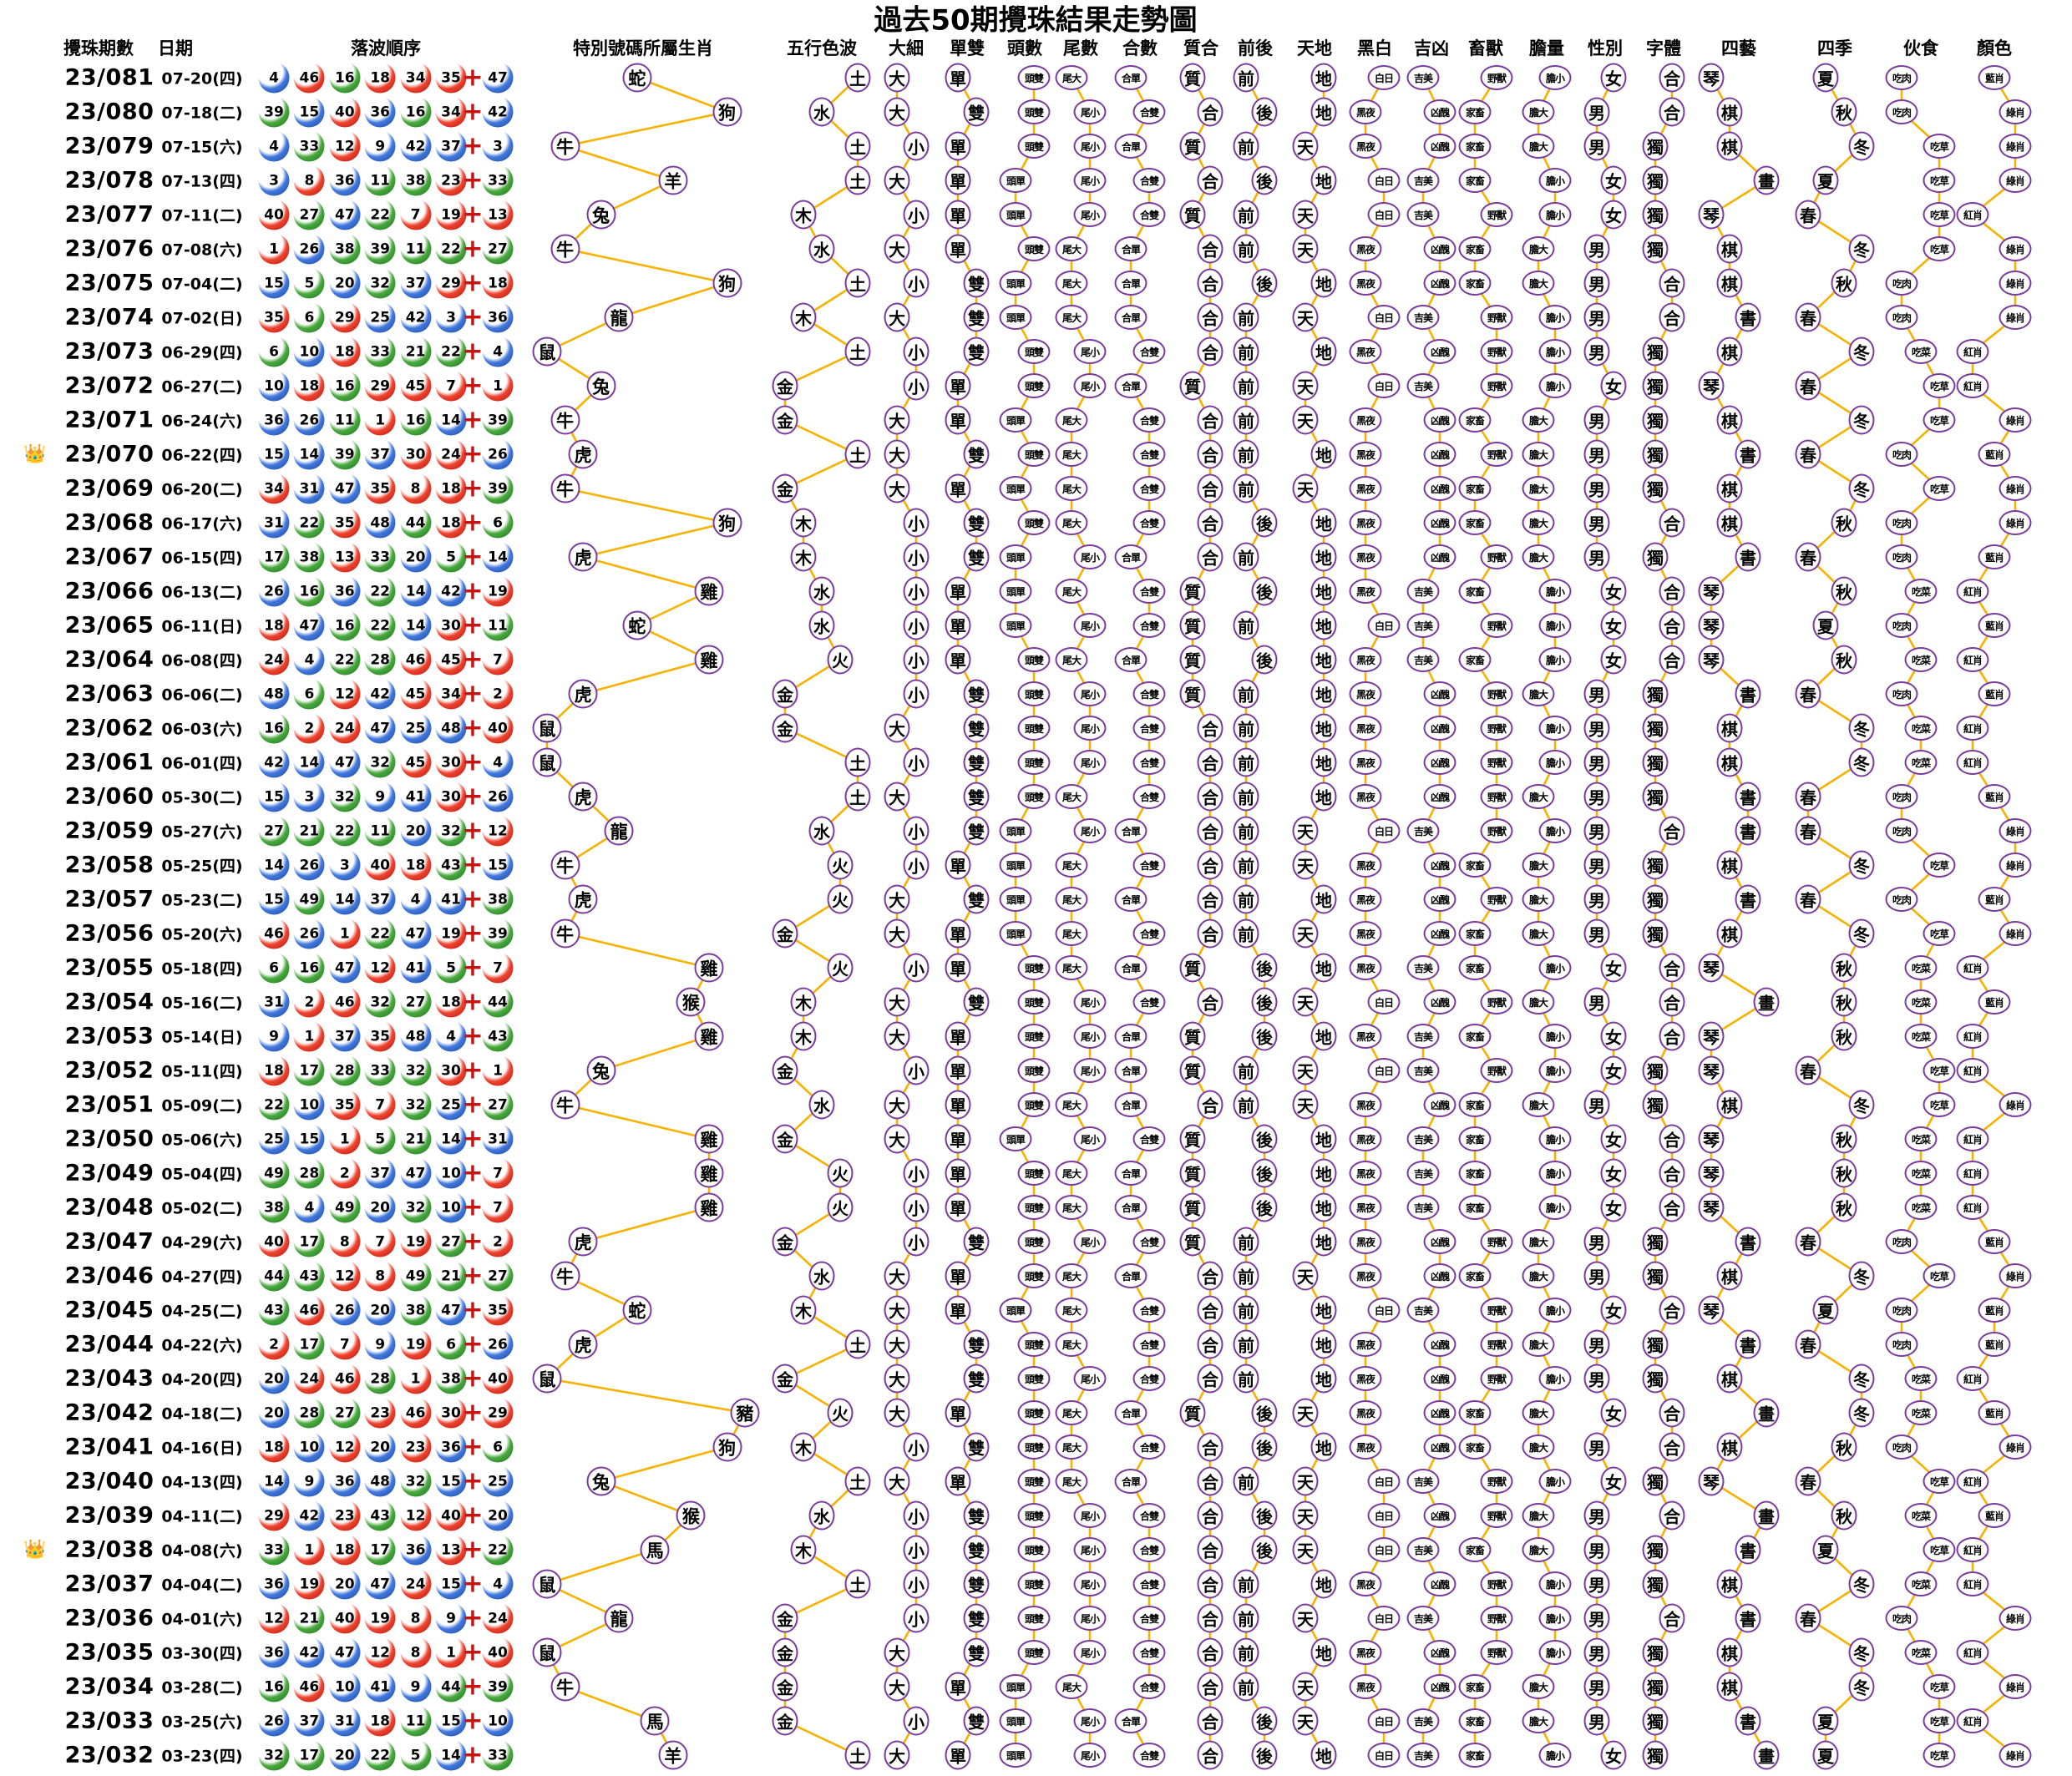 This screenshot has height=1776, width=2072. What do you see at coordinates (1825, 1721) in the screenshot?
I see `trend-node-siji: 夏` at bounding box center [1825, 1721].